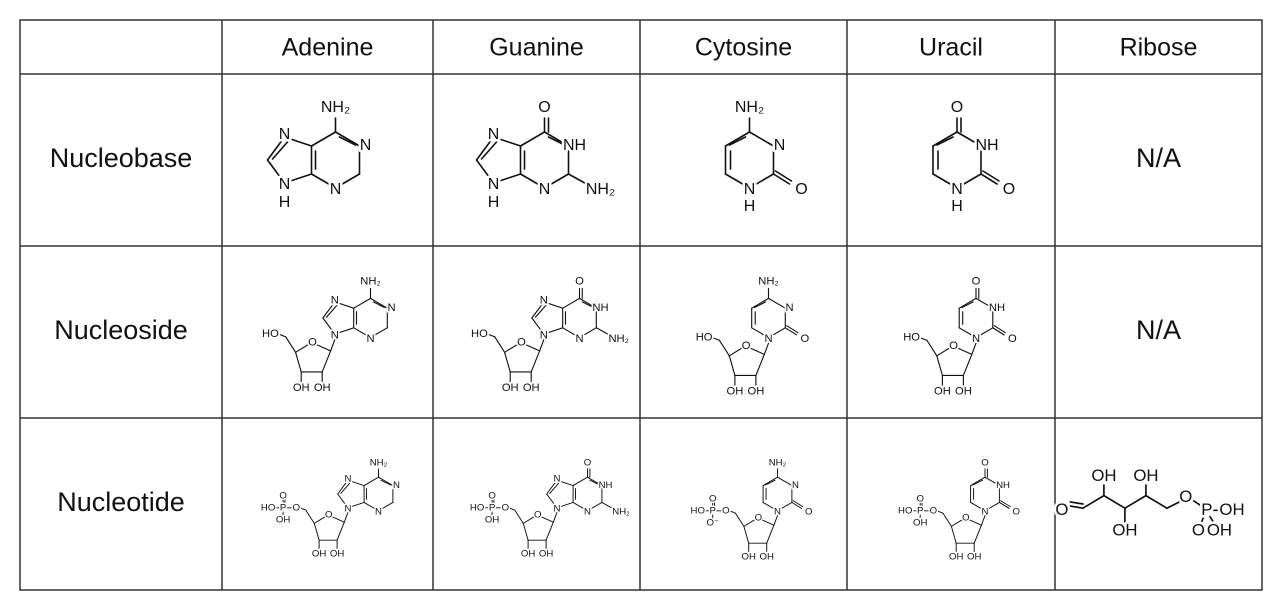  Describe the element at coordinates (951, 48) in the screenshot. I see `column-header: Uracil` at that location.